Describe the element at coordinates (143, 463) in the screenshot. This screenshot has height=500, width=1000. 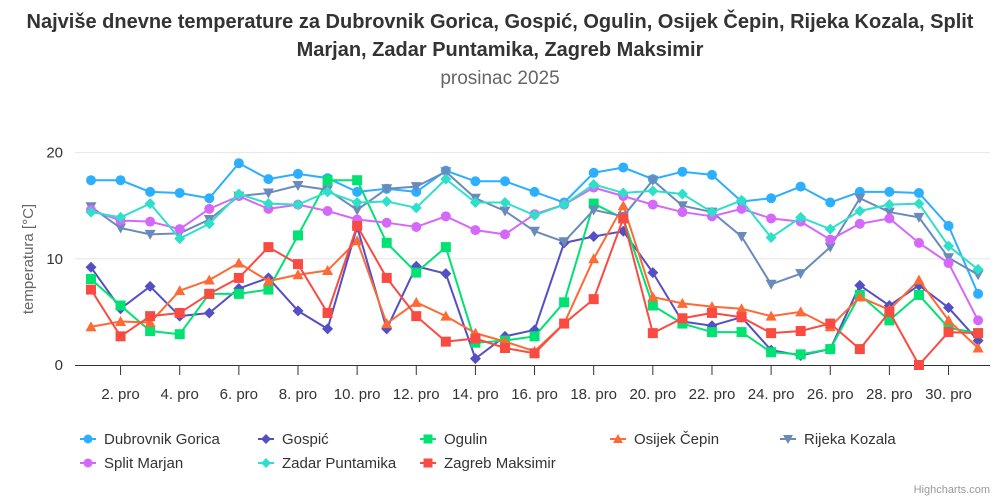
I see `legend-label: Split Marjan` at that location.